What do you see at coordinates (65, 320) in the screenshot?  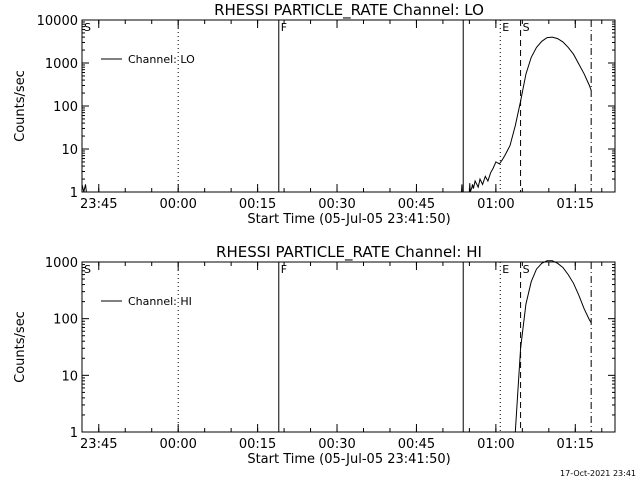 I see `panel2-ytick-label: 100` at bounding box center [65, 320].